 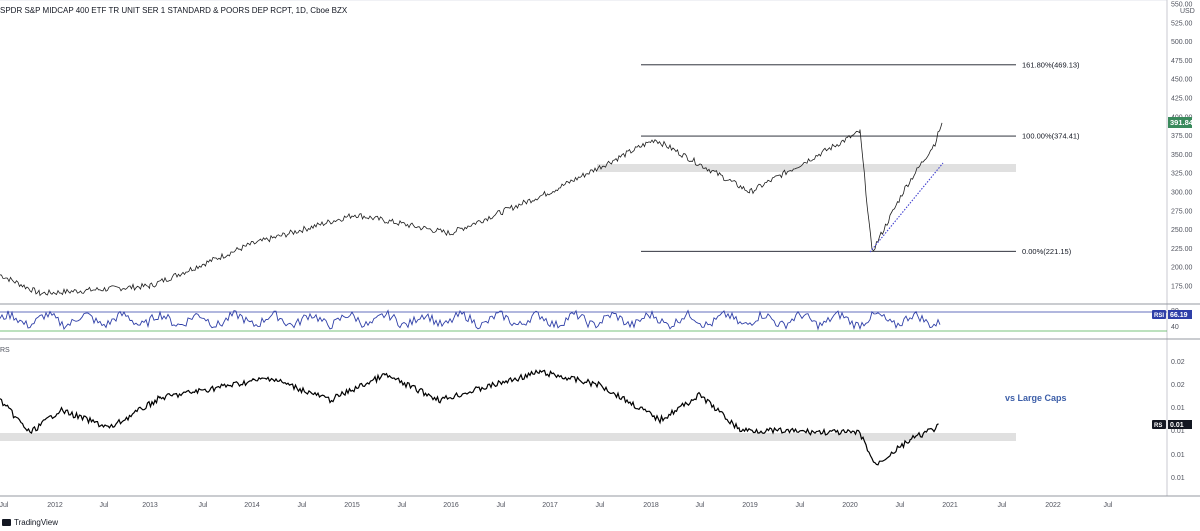 I want to click on currency-label: USD, so click(x=1187, y=11).